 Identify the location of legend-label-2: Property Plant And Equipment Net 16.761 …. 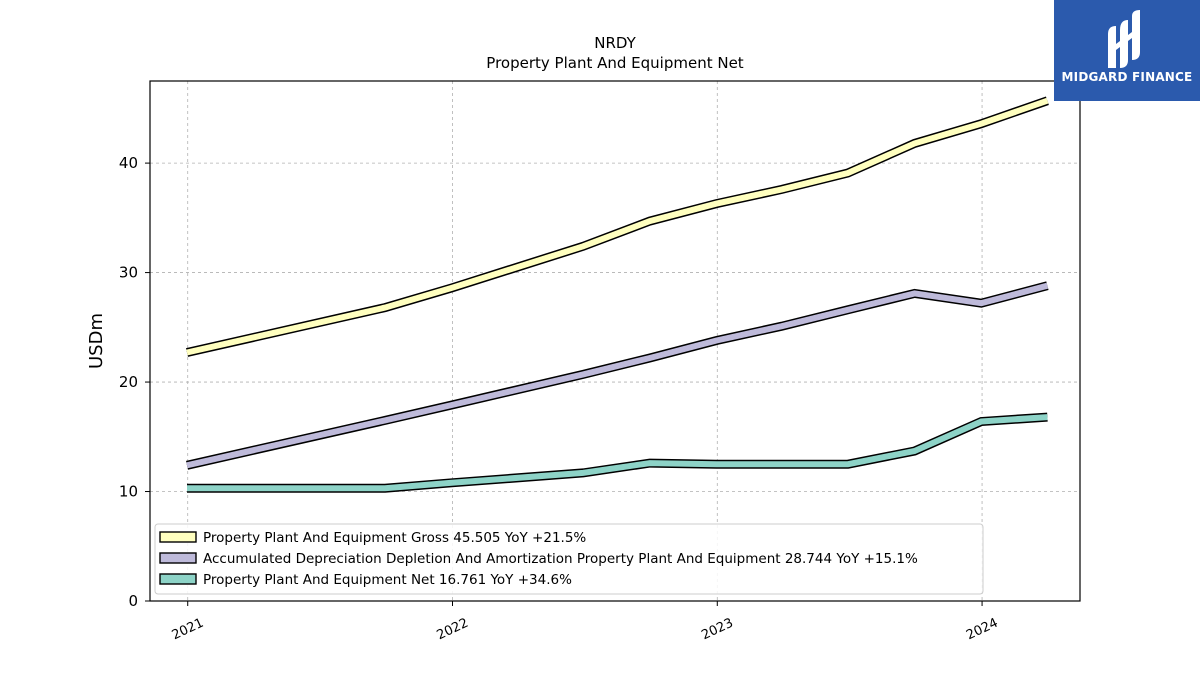
(387, 580).